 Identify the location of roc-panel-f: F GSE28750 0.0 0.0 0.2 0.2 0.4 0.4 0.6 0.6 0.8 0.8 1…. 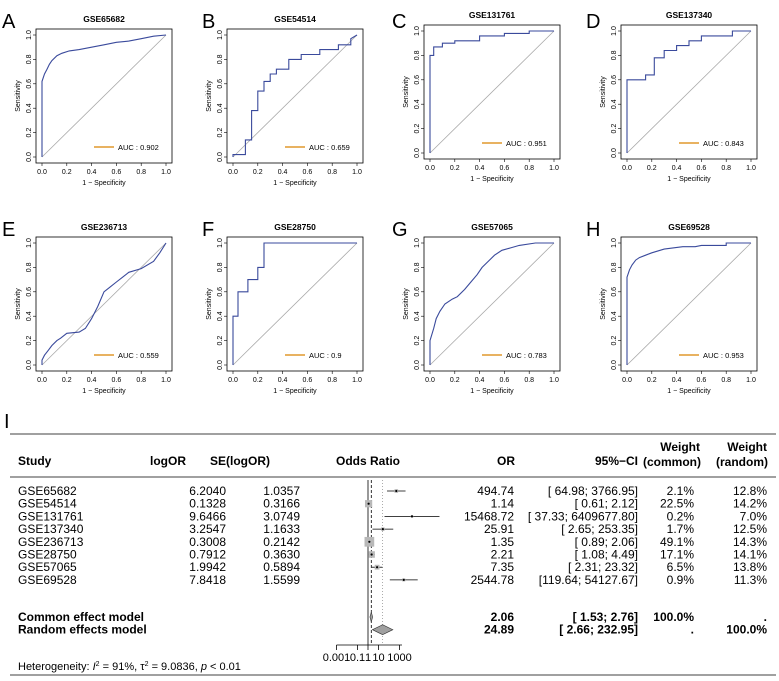
(283, 307).